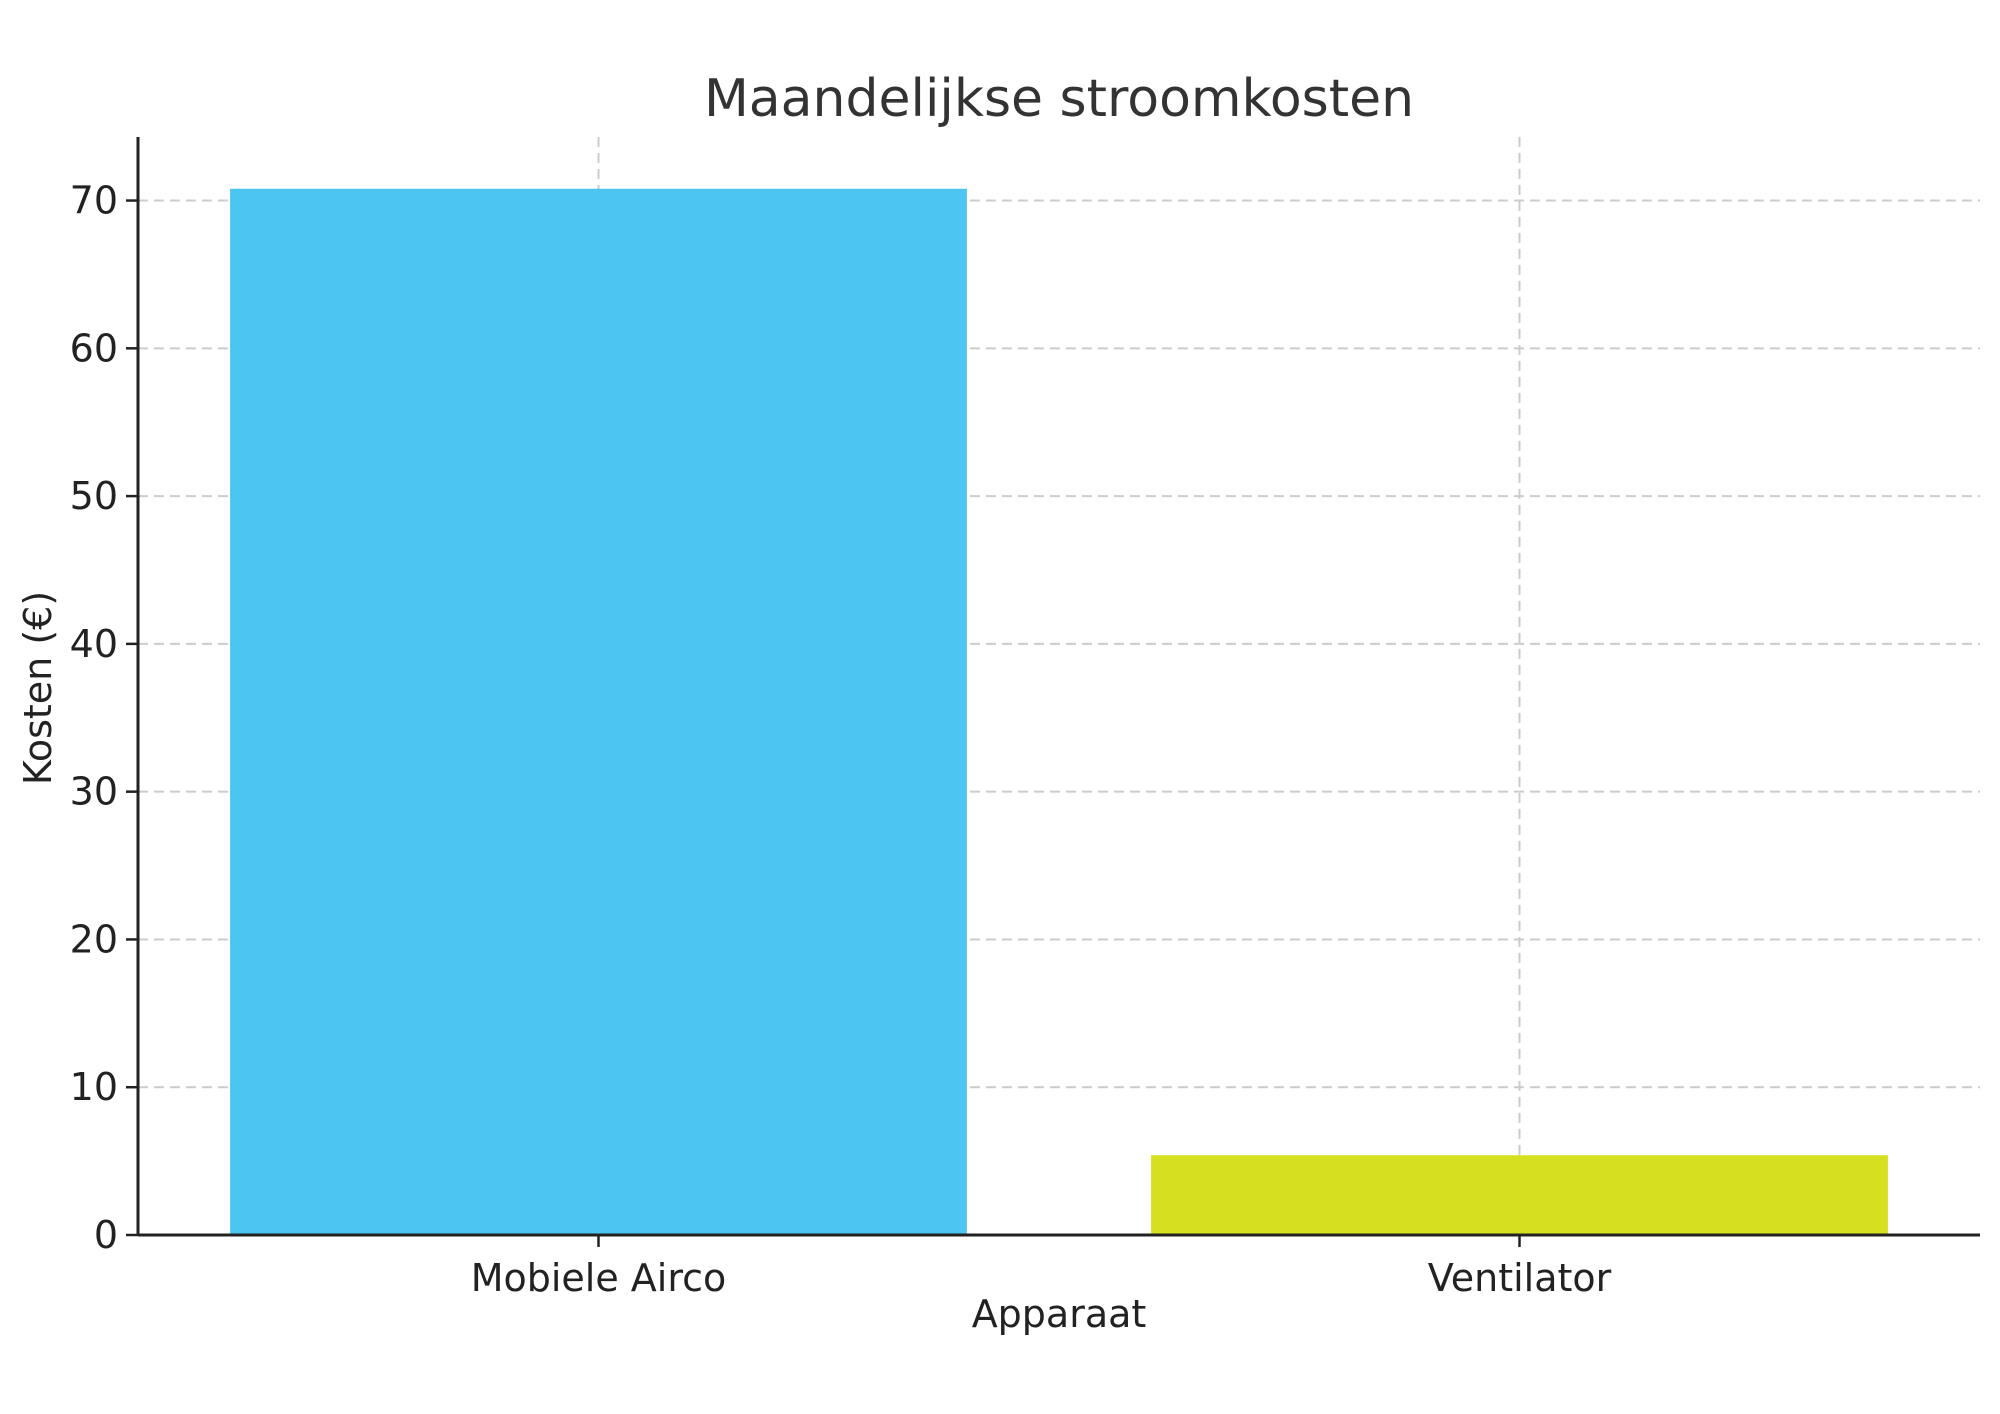  I want to click on y-tick-label: 0, so click(106, 1235).